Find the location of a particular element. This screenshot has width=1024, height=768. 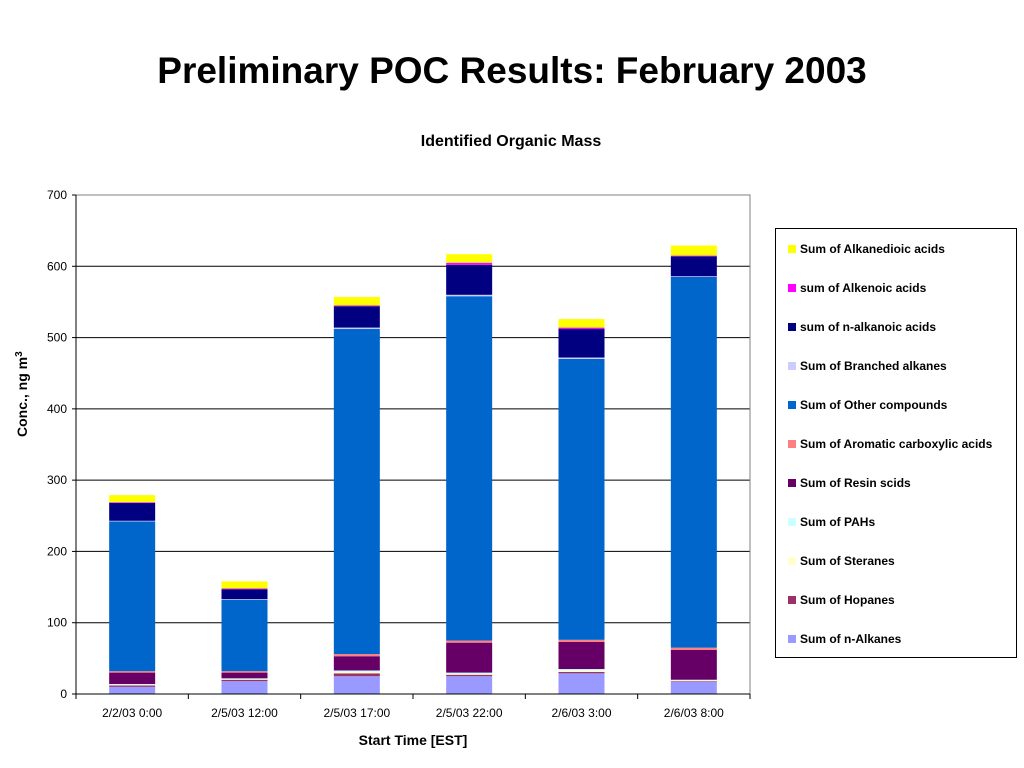

legend-item: Sum of Steranes is located at coordinates (841, 561).